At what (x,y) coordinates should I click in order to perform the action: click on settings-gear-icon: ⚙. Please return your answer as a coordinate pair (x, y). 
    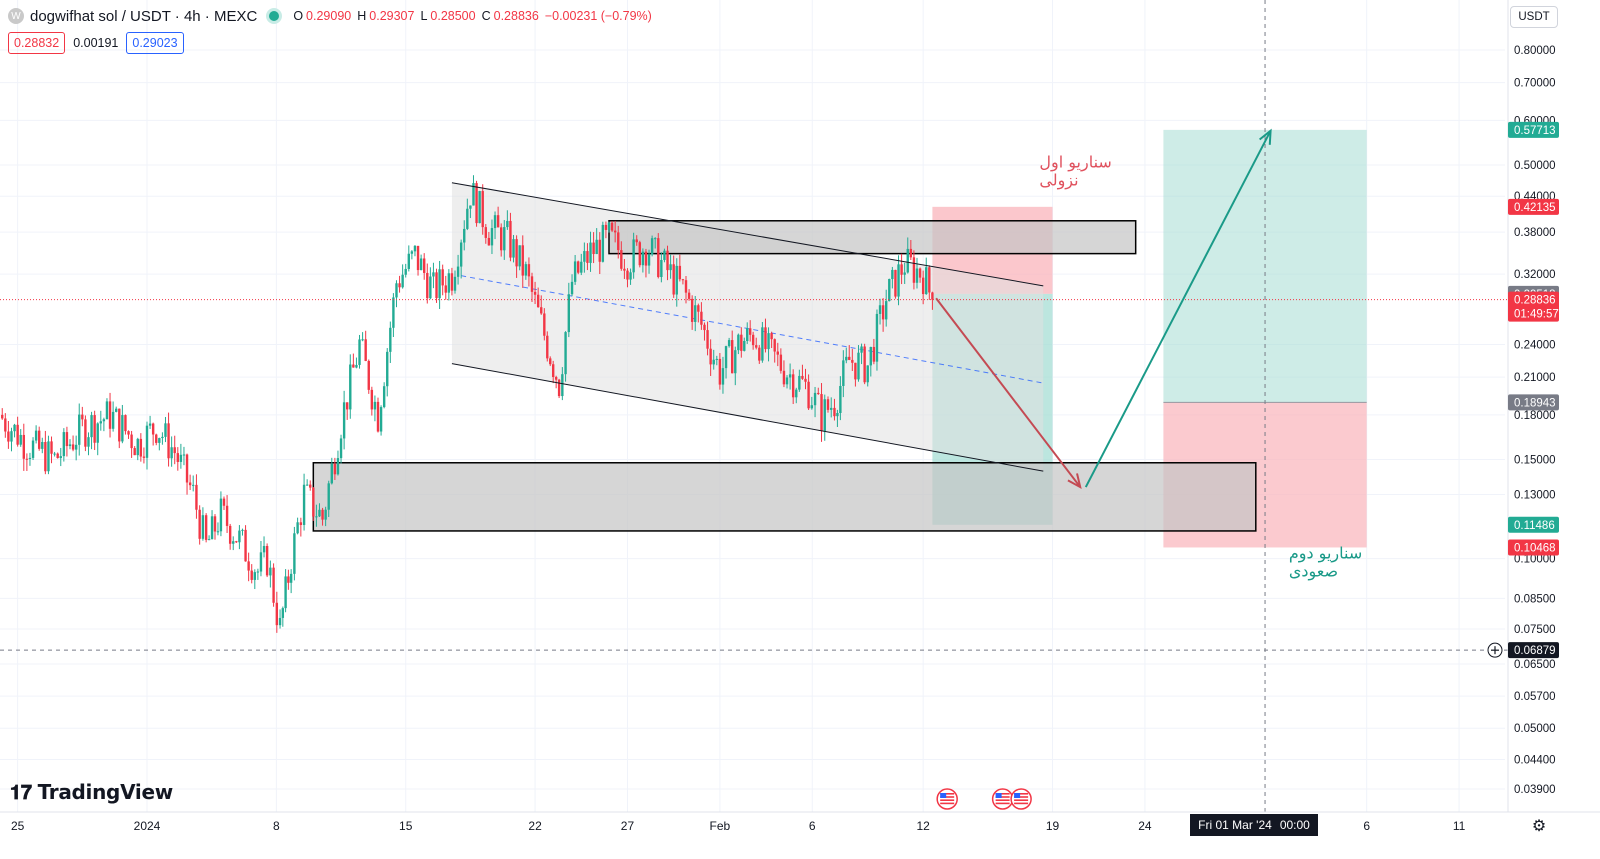
    Looking at the image, I should click on (1539, 826).